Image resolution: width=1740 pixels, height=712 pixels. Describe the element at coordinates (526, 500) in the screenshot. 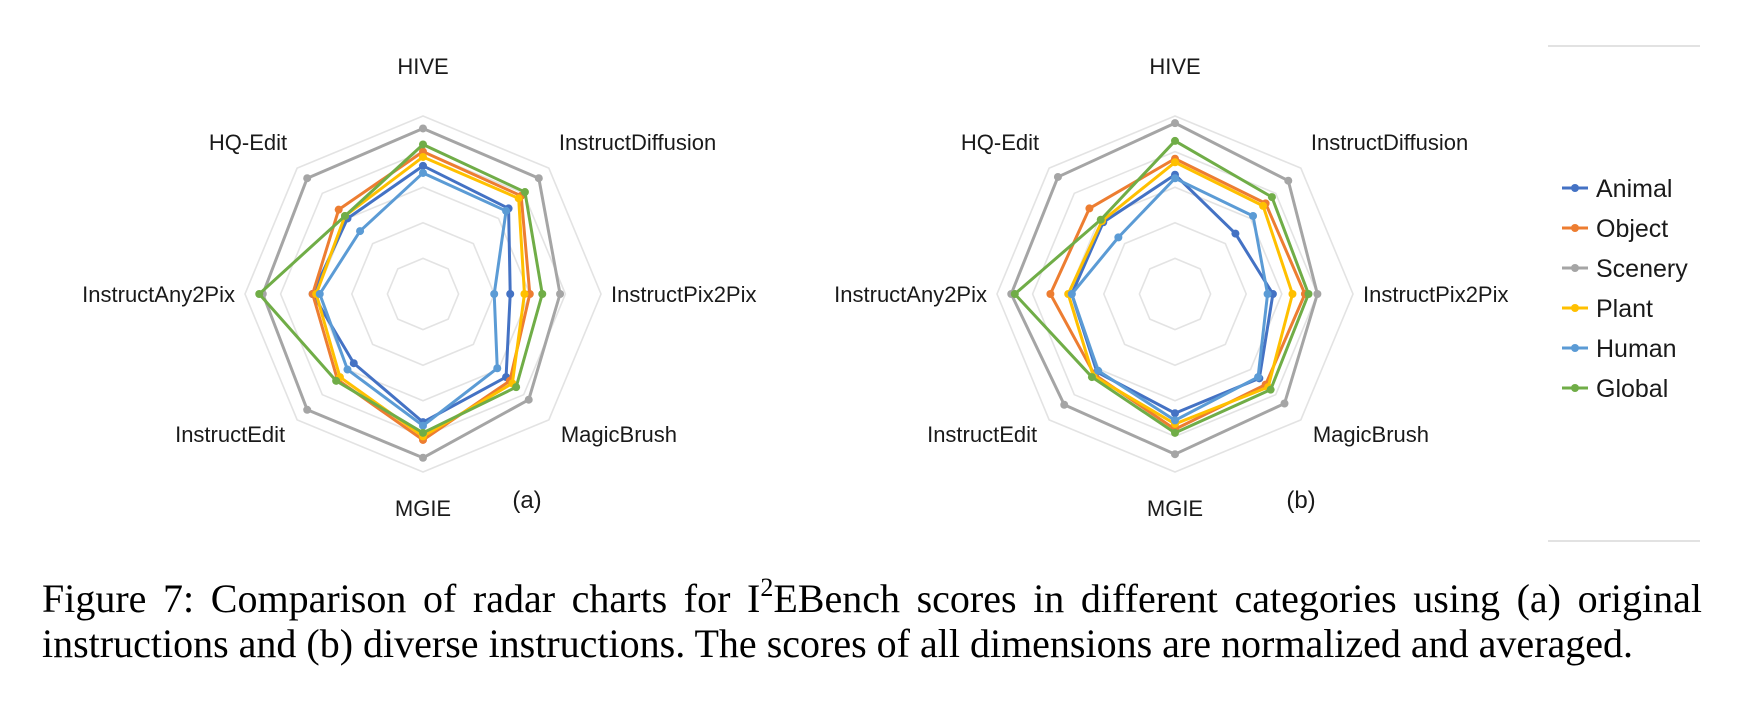

I see `panel-label: (a)` at that location.